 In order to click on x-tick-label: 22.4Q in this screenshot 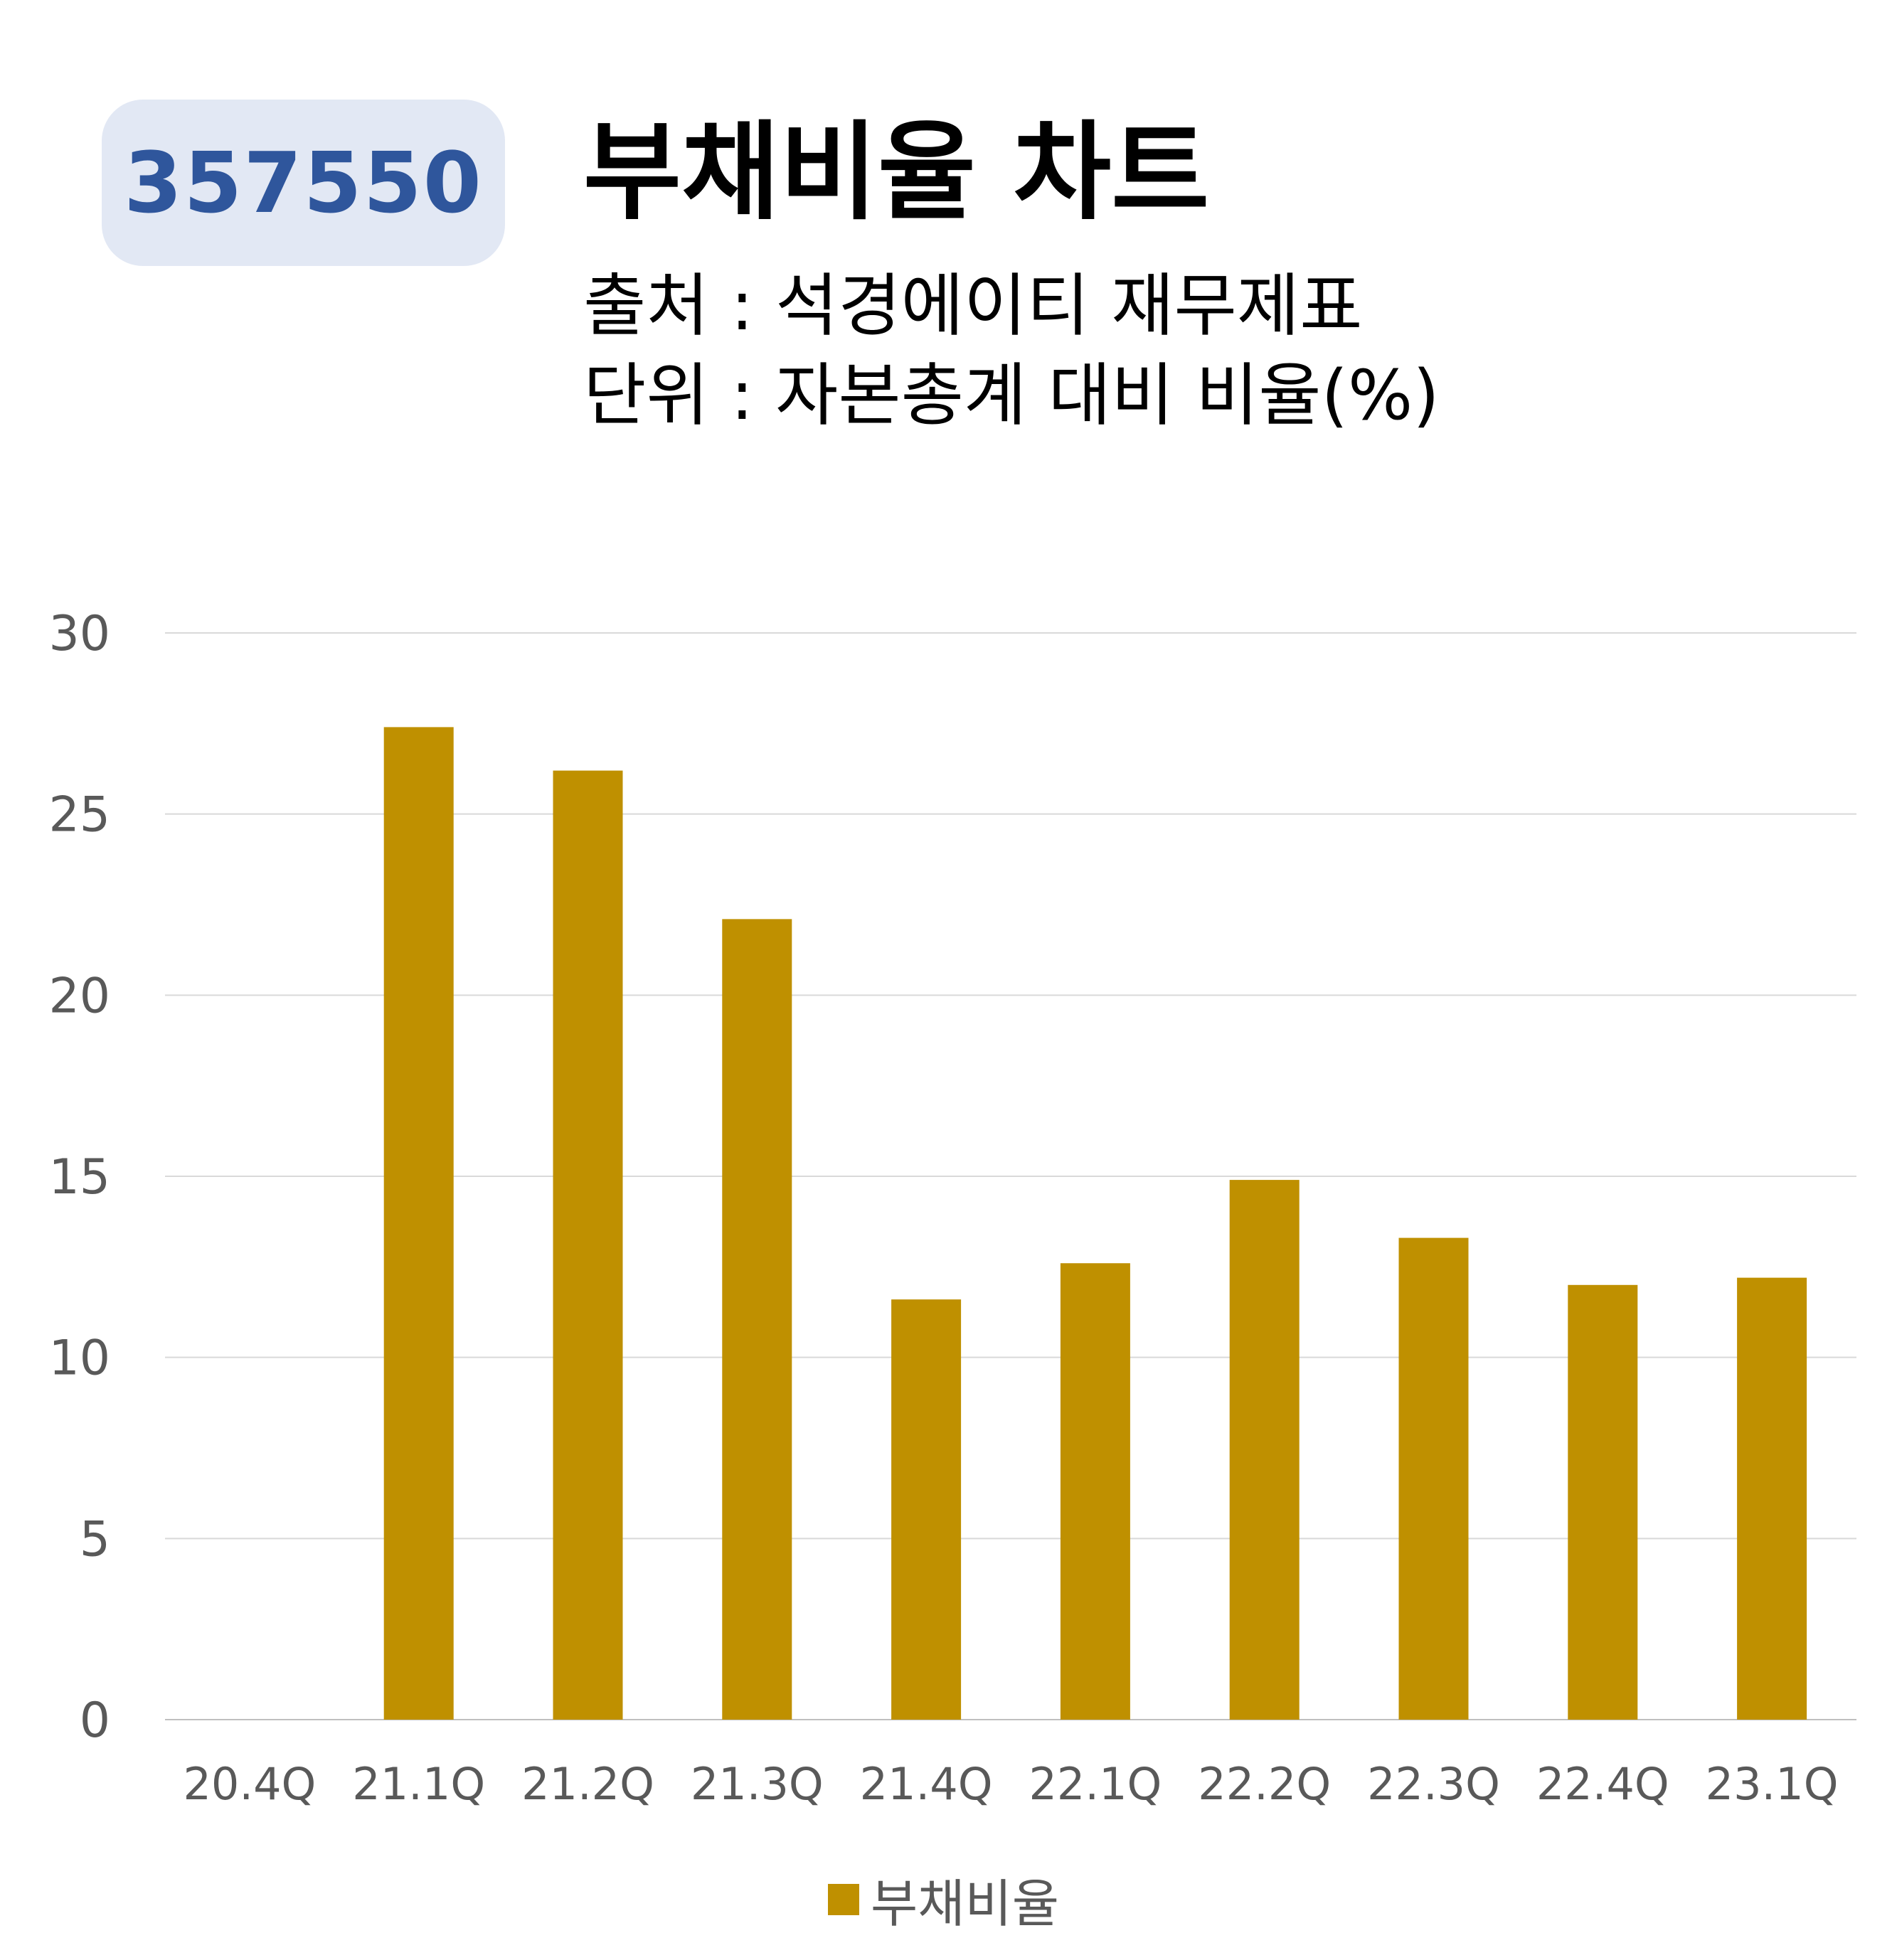, I will do `click(1603, 1784)`.